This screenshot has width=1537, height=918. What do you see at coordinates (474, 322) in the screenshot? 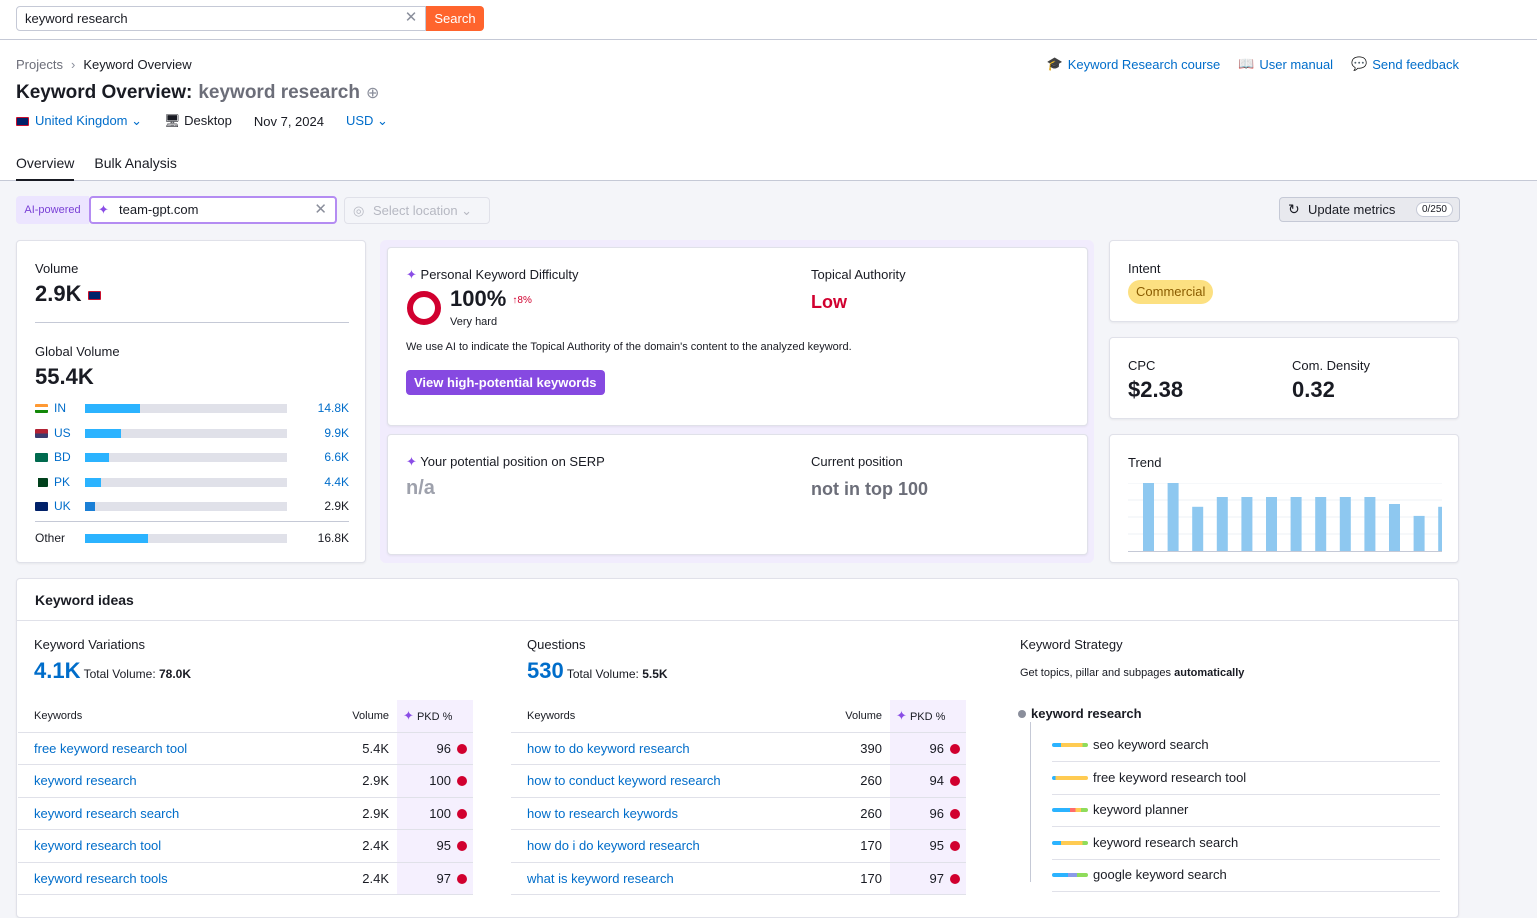
I see `pkd-level: Very hard` at bounding box center [474, 322].